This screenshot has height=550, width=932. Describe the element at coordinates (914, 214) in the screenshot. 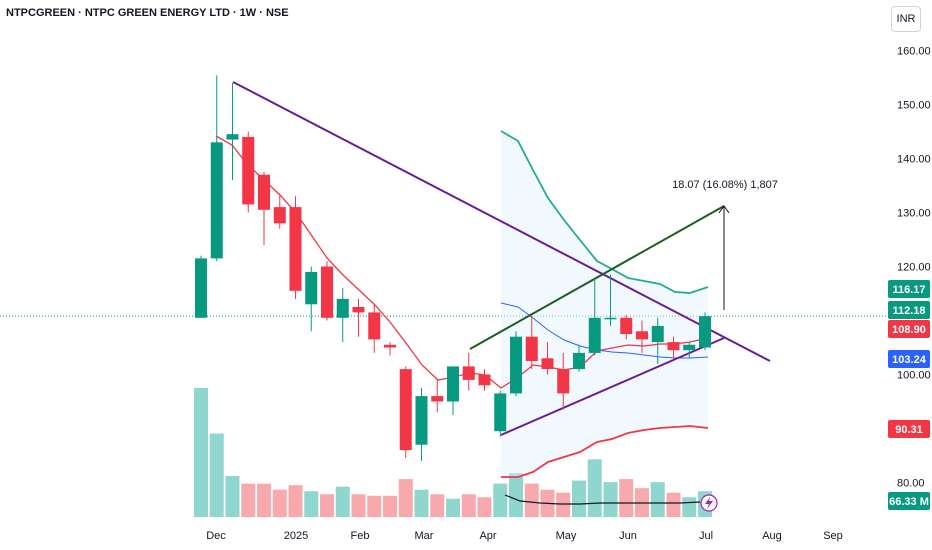

I see `y-tick-label: 130.00` at that location.